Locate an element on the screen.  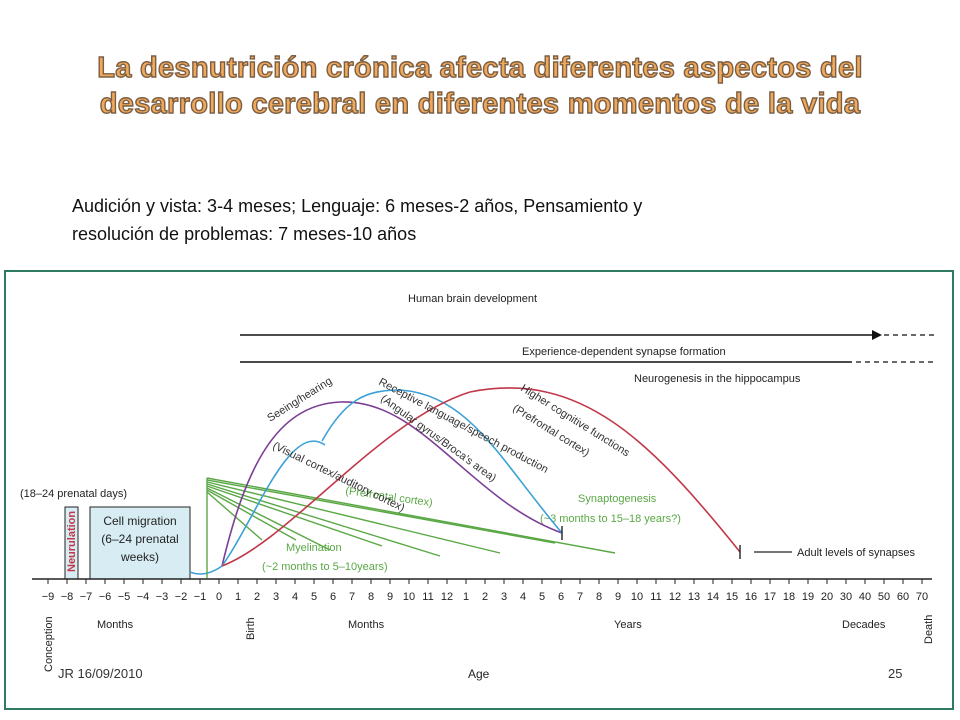
synapse-bar-label: Experience-dependent synapse formation is located at coordinates (624, 352).